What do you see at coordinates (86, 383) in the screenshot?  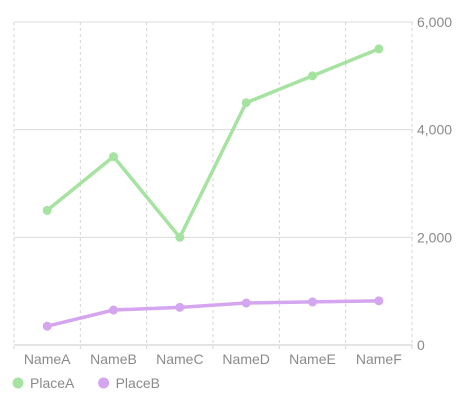 I see `legend: PlaceA PlaceB` at bounding box center [86, 383].